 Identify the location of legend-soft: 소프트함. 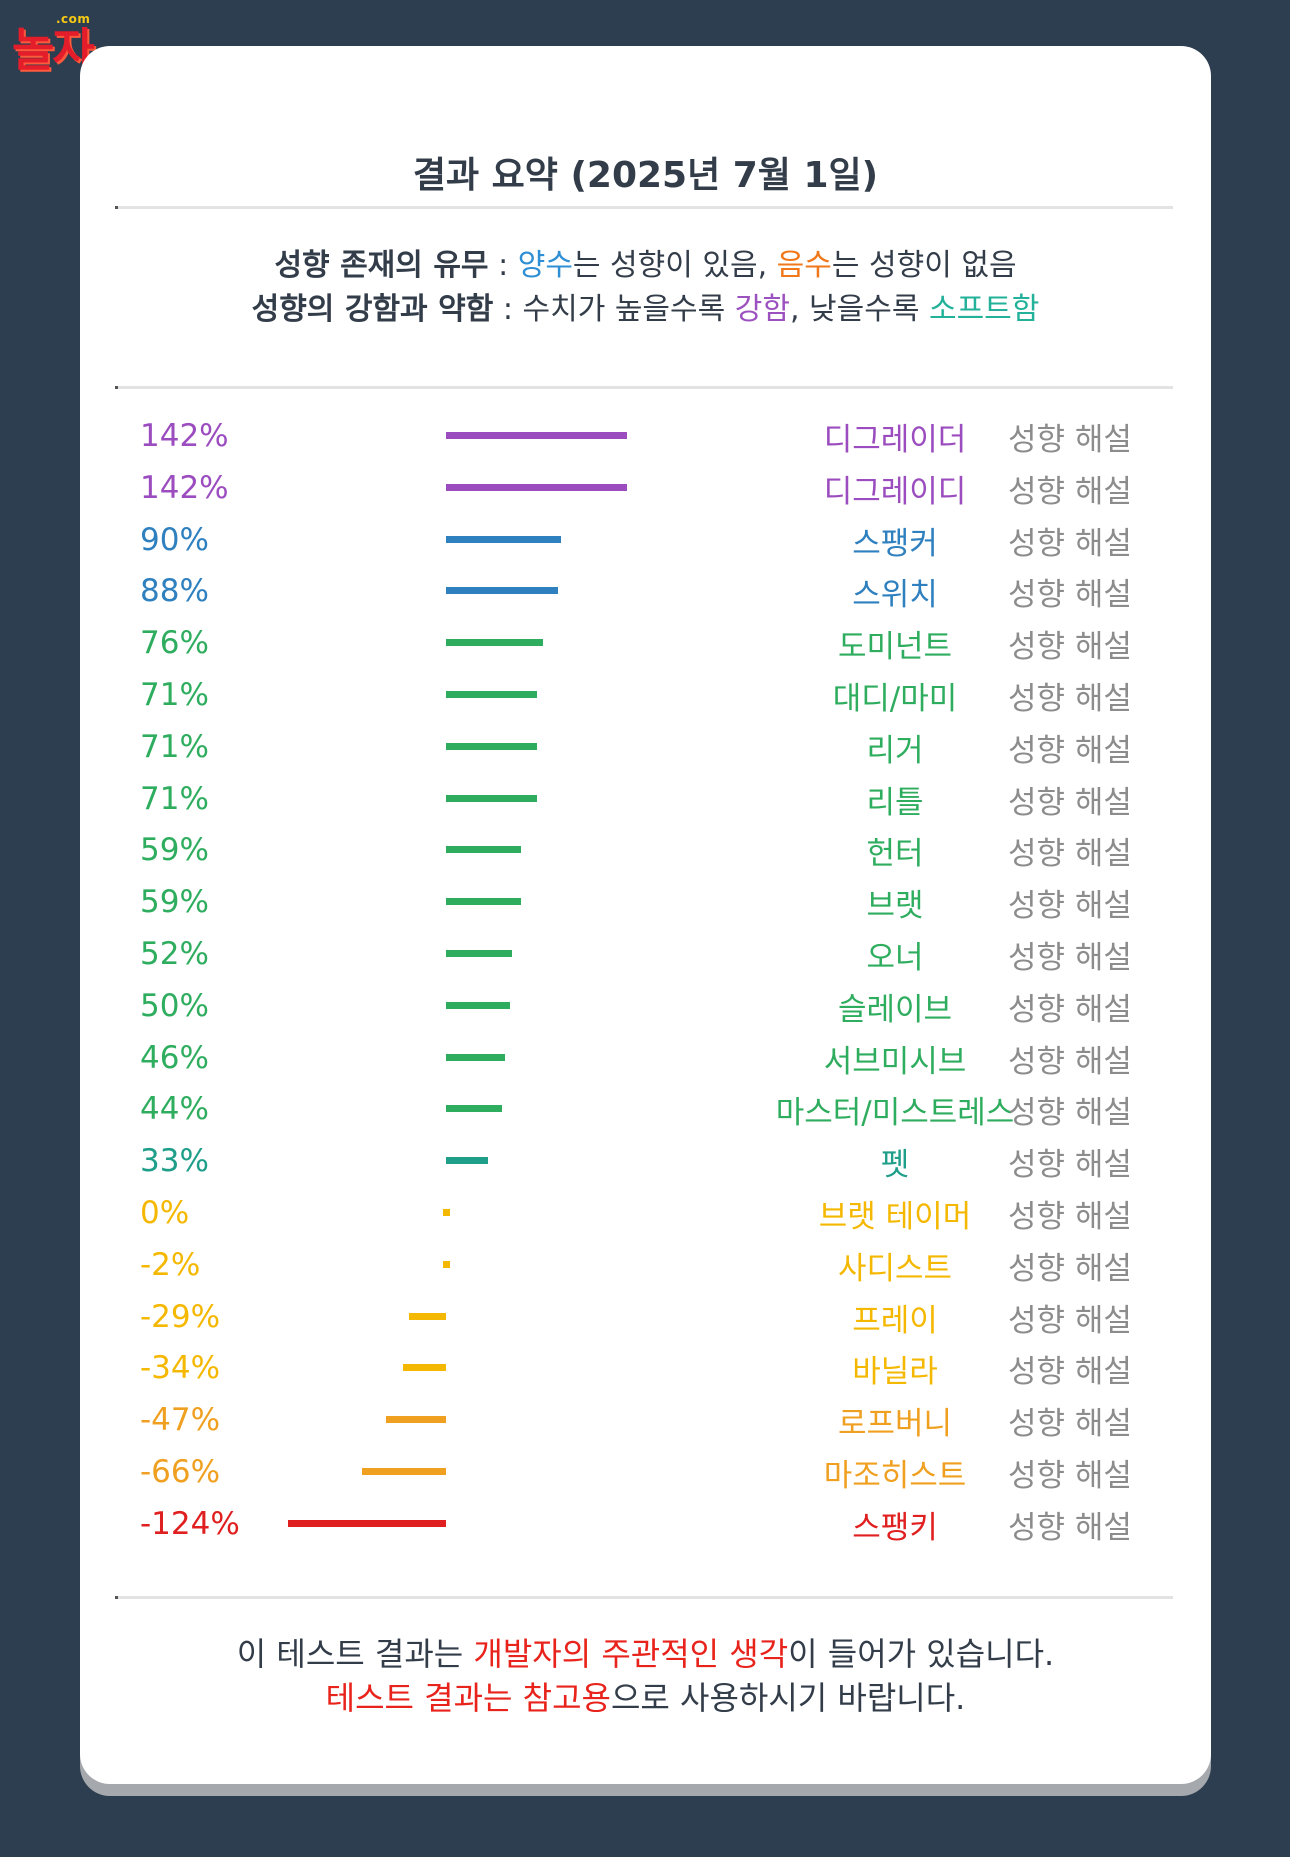
(984, 309).